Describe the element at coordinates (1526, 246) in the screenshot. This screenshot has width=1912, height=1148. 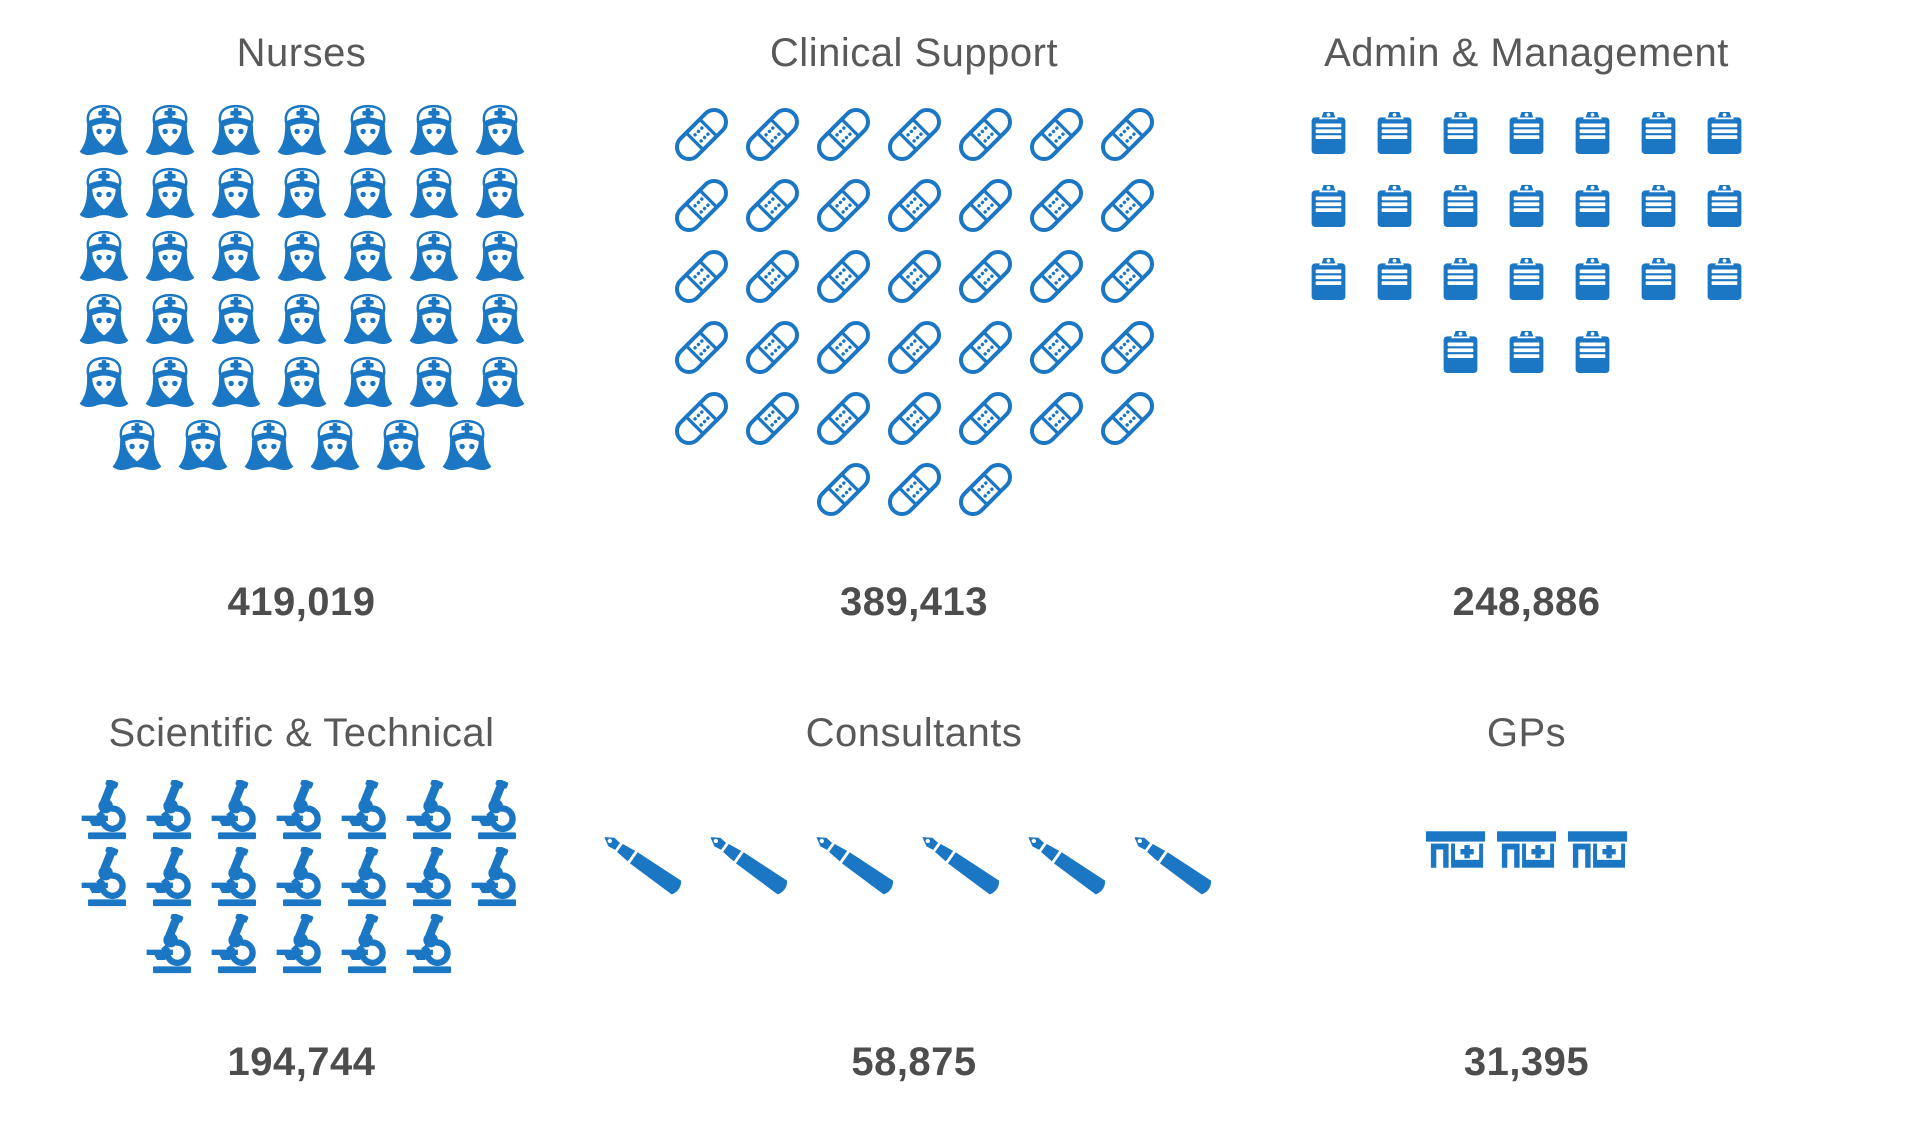
I see `icon-grid-admin-management` at that location.